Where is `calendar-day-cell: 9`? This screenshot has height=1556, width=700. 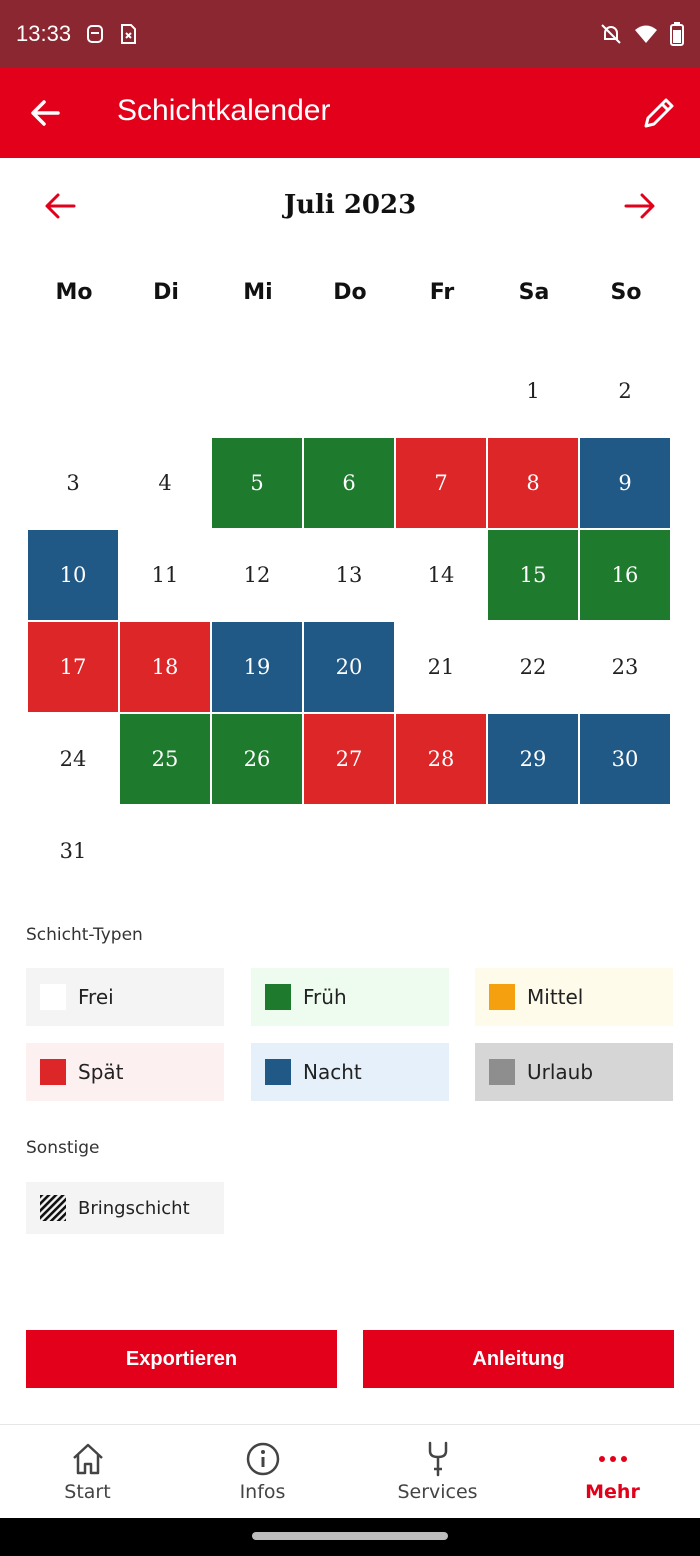
calendar-day-cell: 9 is located at coordinates (625, 483).